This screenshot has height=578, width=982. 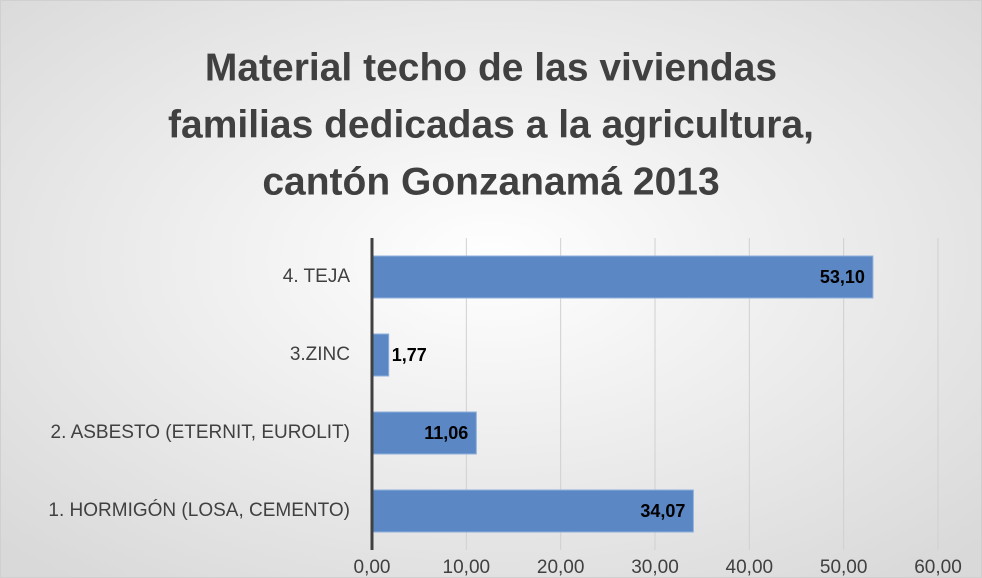 What do you see at coordinates (490, 181) in the screenshot?
I see `chart-title: cantón Gonzanamá 2013` at bounding box center [490, 181].